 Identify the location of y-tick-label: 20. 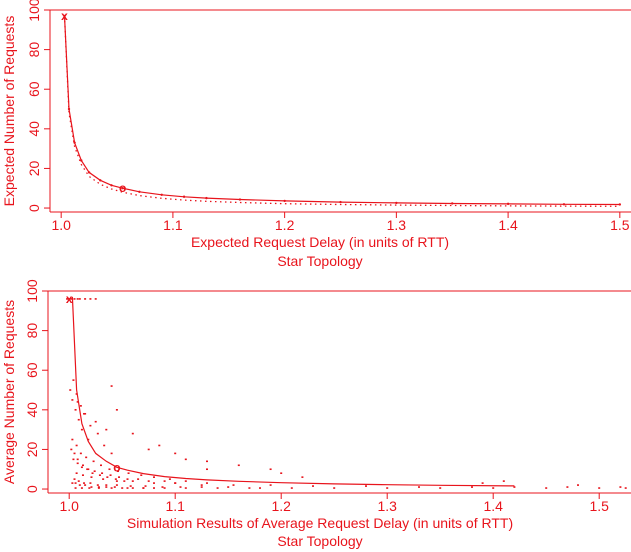
(32, 449).